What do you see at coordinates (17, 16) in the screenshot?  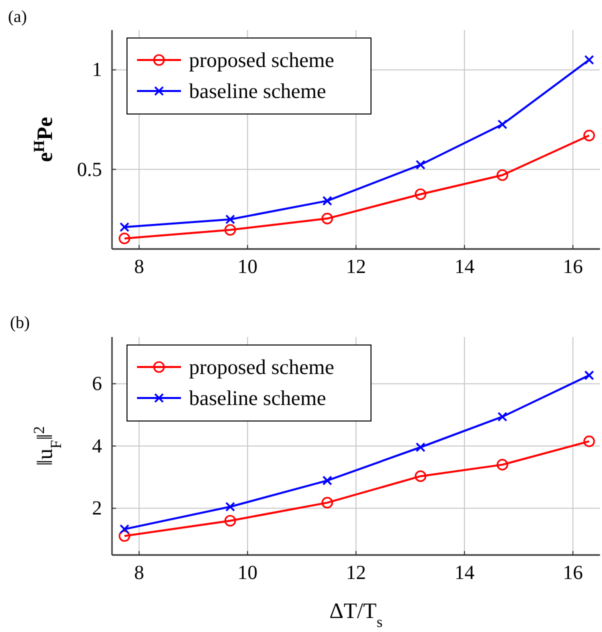 I see `chart-title: (a)` at bounding box center [17, 16].